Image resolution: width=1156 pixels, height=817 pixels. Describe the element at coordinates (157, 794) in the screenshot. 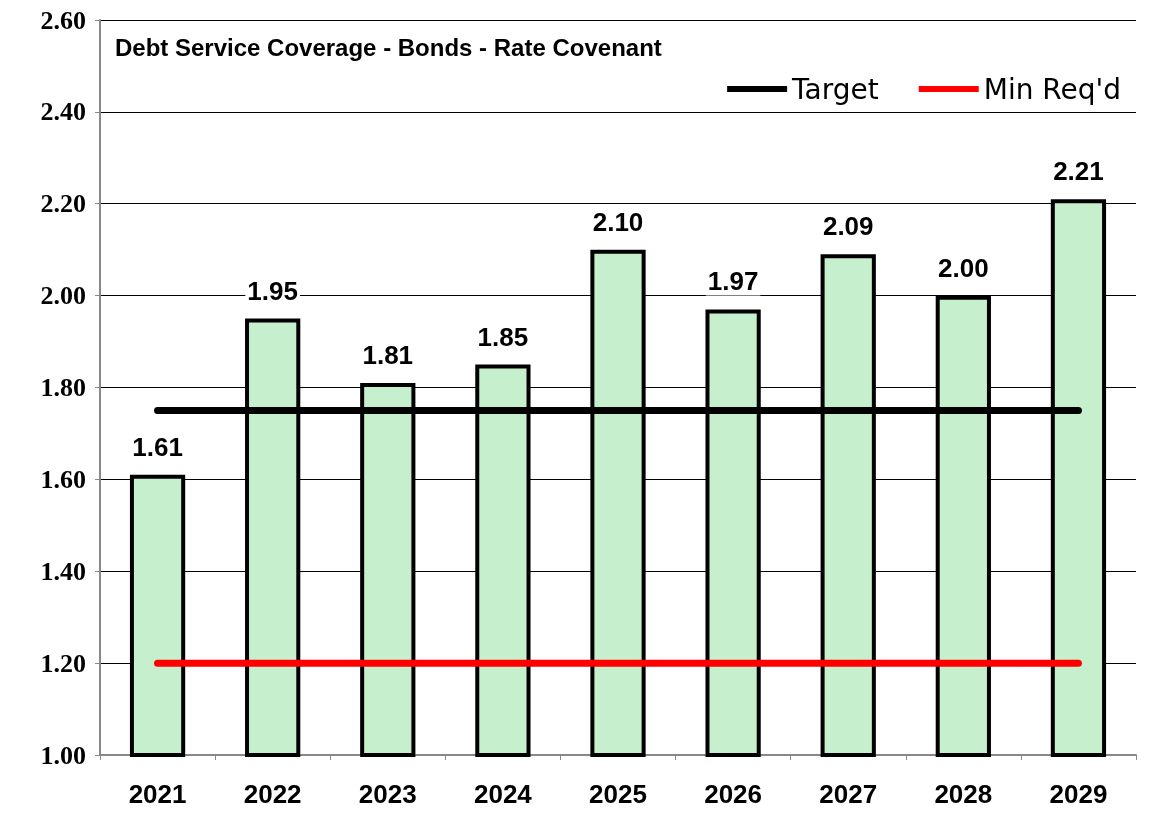

I see `x-tick-label: 2021` at that location.